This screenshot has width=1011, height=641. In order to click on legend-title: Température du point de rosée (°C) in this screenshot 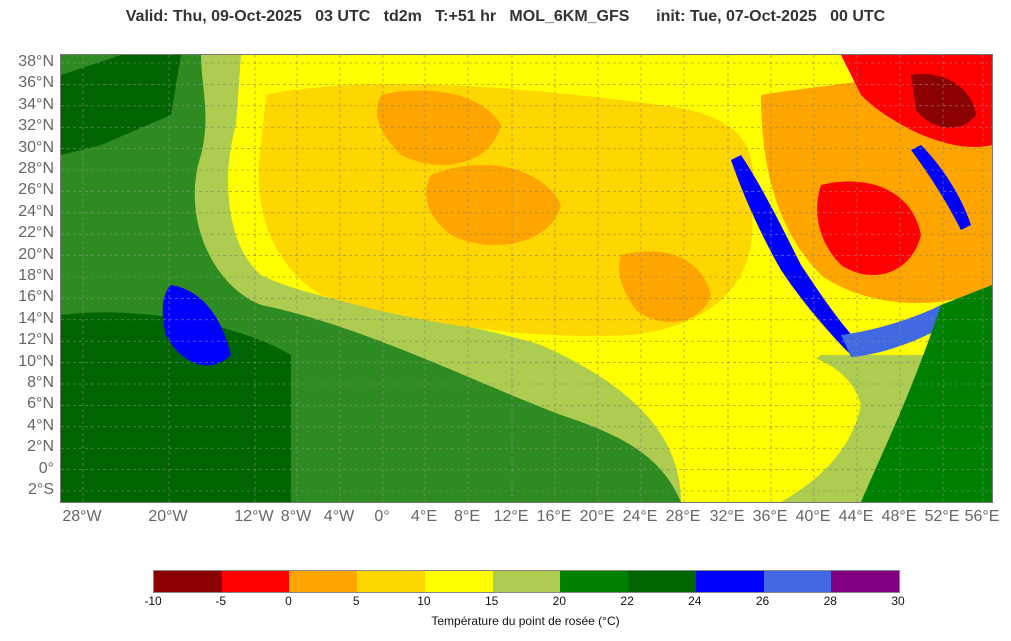, I will do `click(525, 621)`.